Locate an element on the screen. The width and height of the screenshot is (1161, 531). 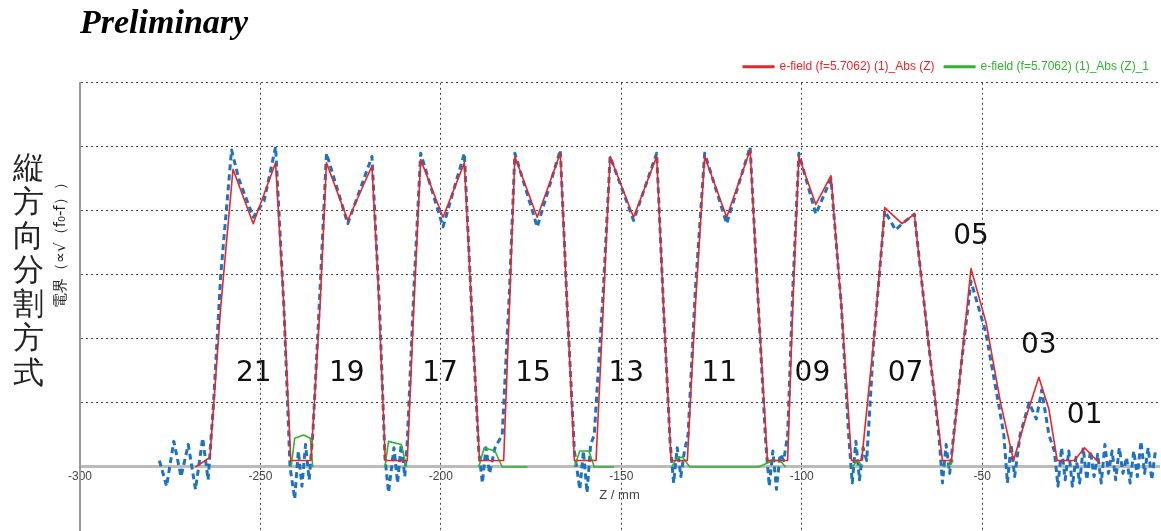
x-tick-label: -200 is located at coordinates (441, 476).